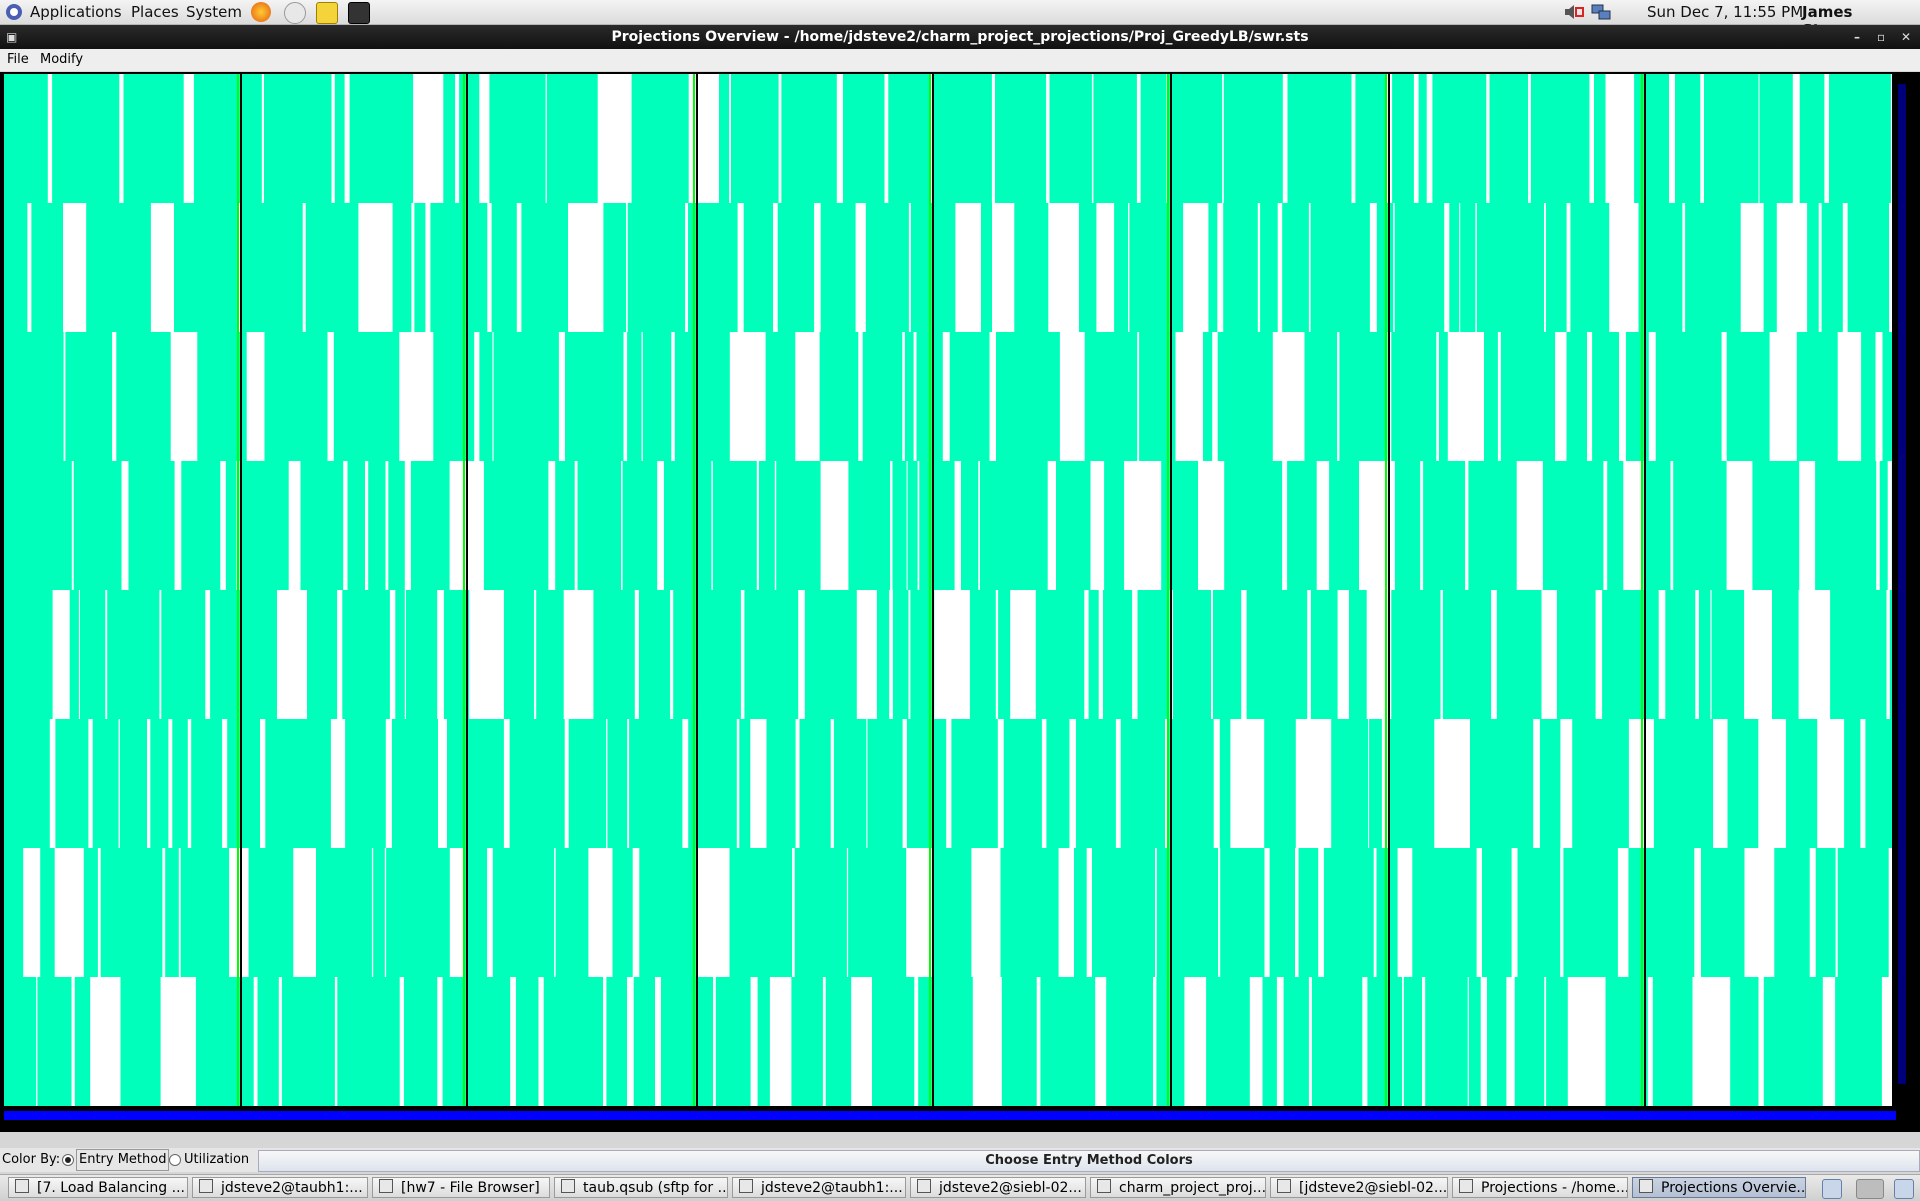  I want to click on workspace-3-icon, so click(1904, 1189).